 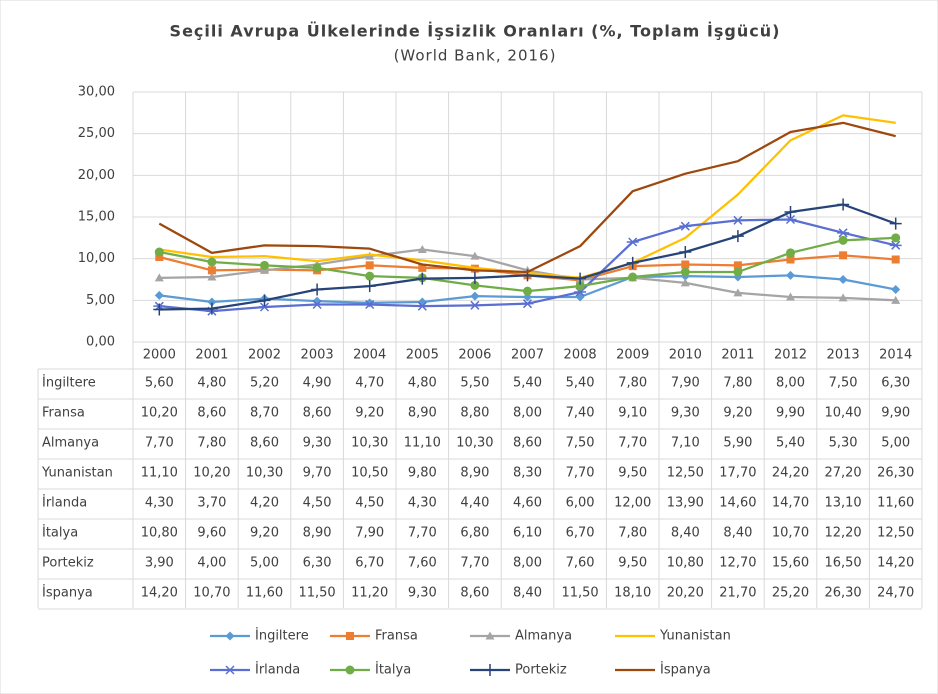 I want to click on row-label: İspanya, so click(x=67, y=593).